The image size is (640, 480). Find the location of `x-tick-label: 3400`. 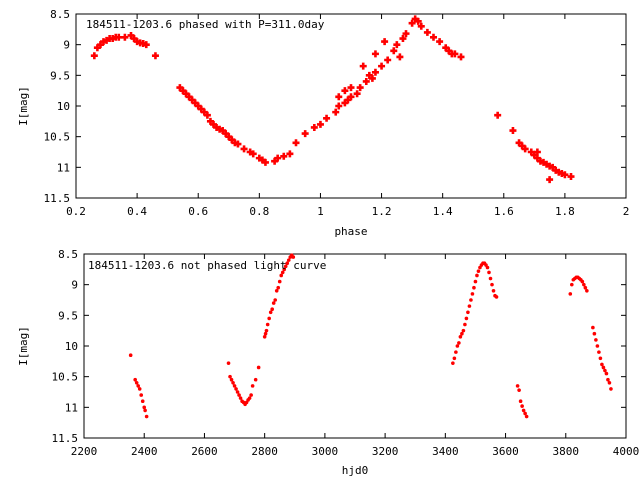

x-tick-label: 3400 is located at coordinates (445, 451).